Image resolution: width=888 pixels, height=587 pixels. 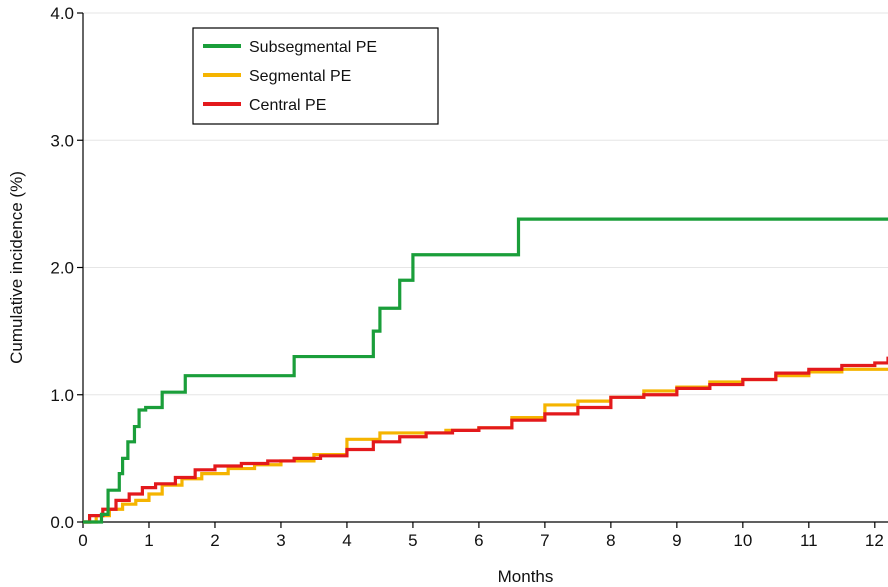 What do you see at coordinates (62, 395) in the screenshot?
I see `y-tick-label: 1.0` at bounding box center [62, 395].